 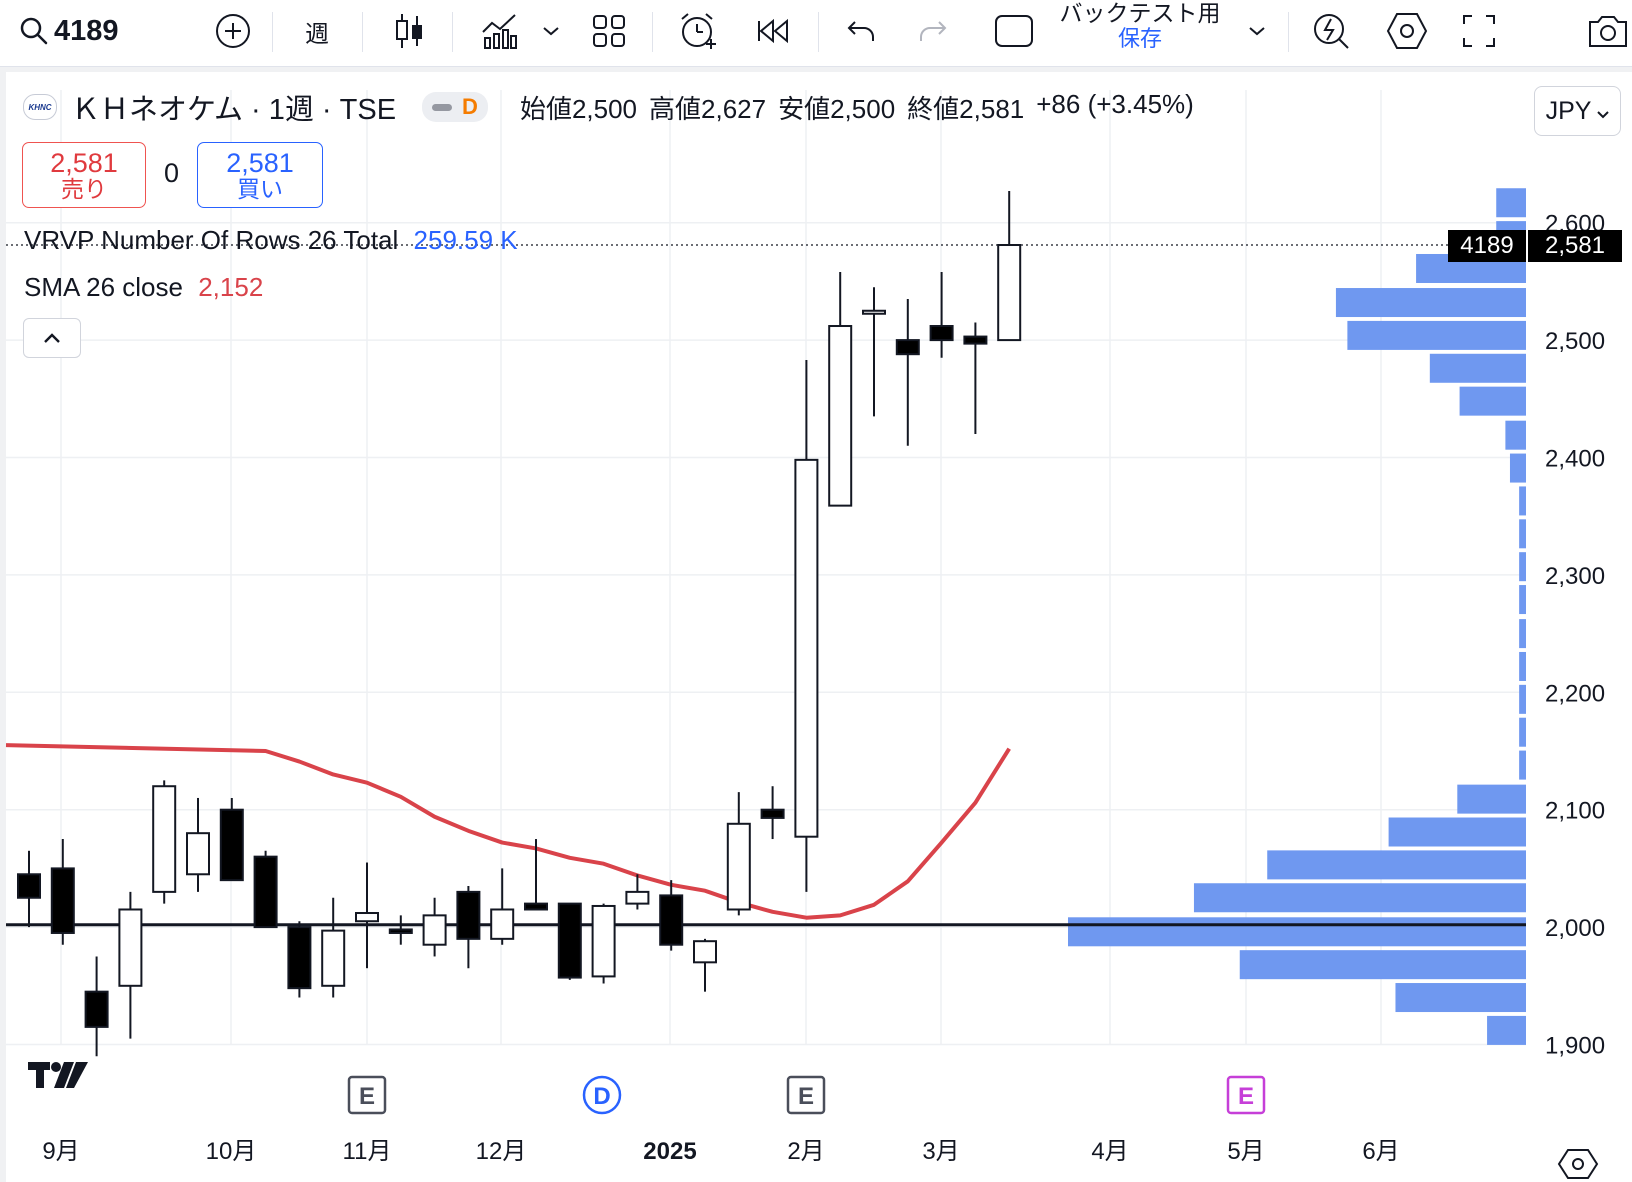 I want to click on fullscreen-button, so click(x=1479, y=31).